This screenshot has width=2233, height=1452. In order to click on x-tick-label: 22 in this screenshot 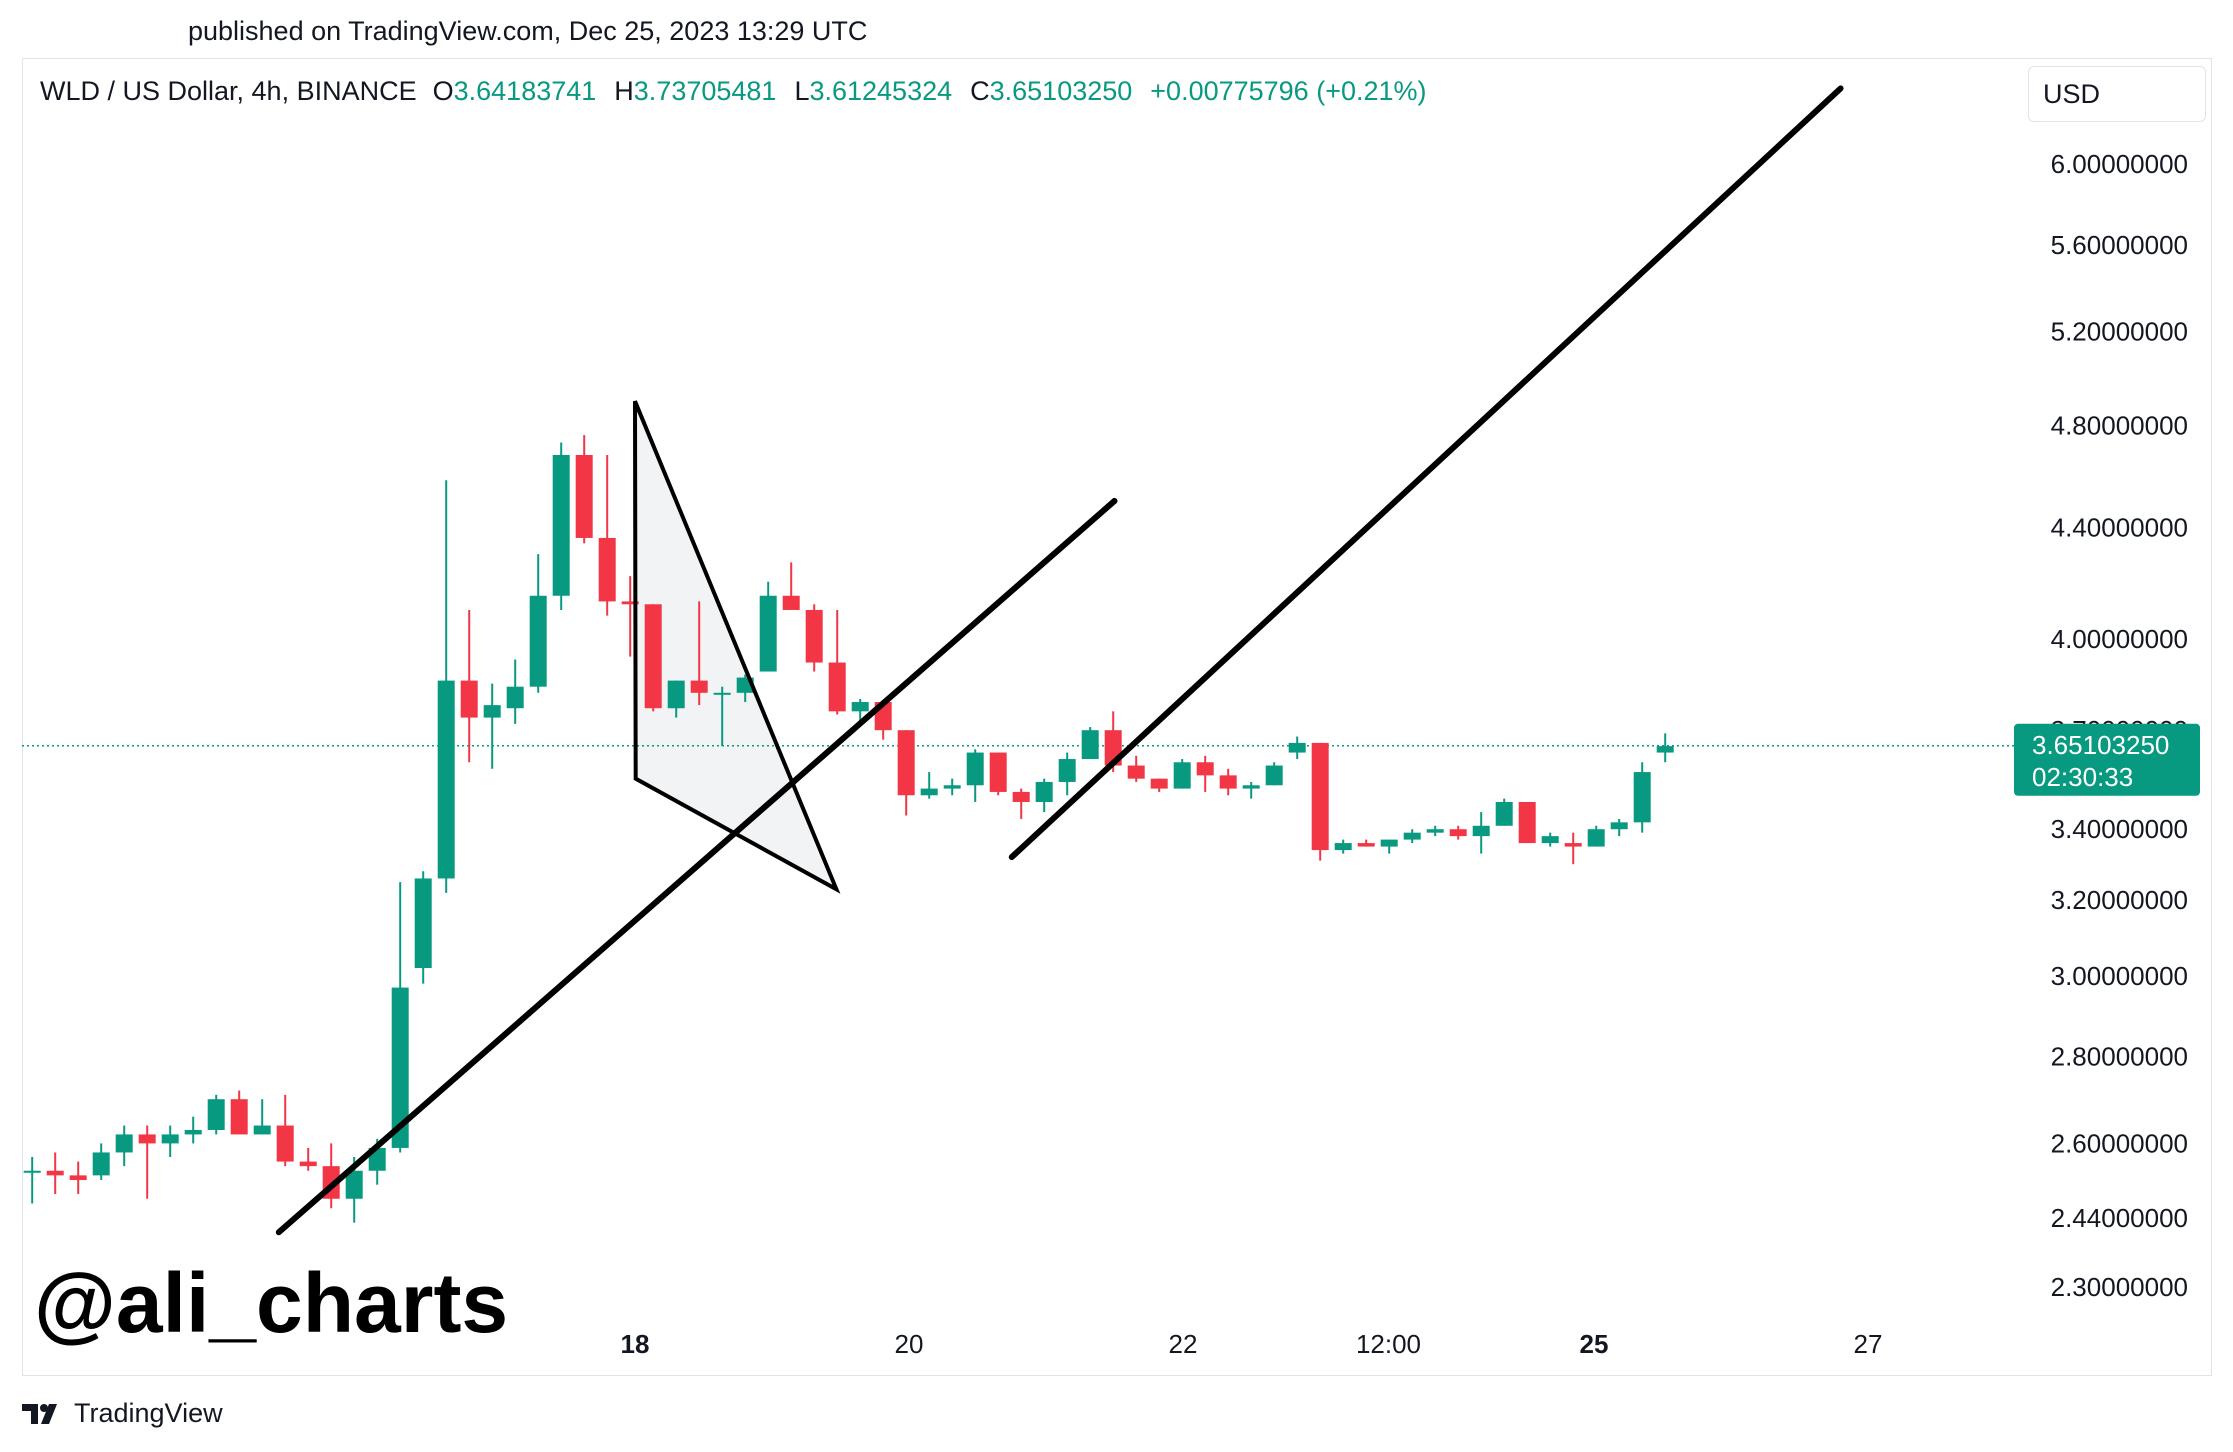, I will do `click(1183, 1344)`.